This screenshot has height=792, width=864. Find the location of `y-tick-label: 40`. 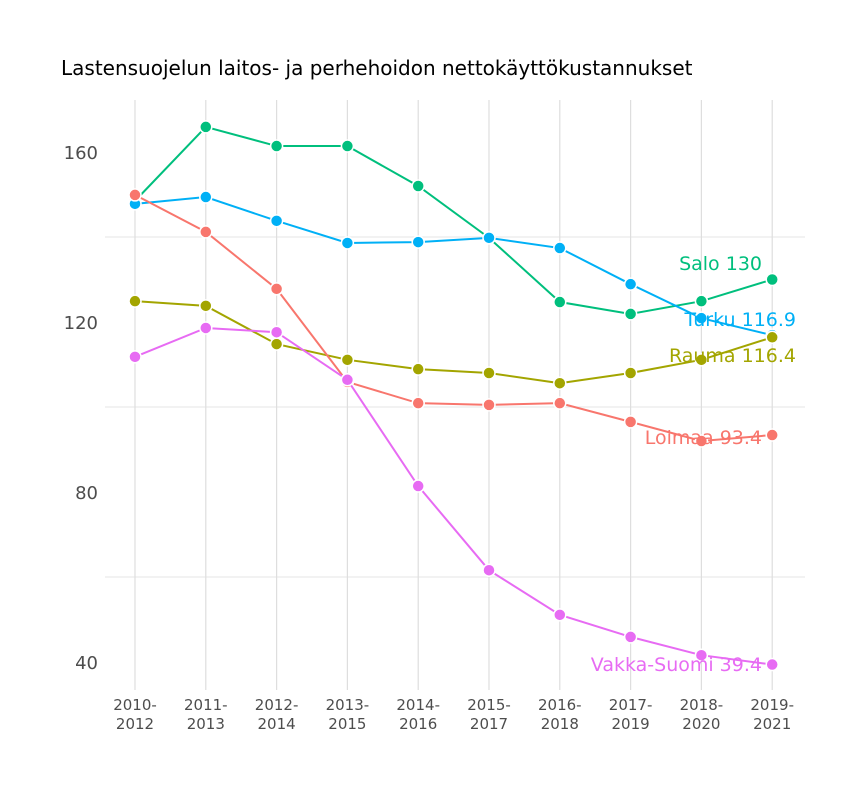

y-tick-label: 40 is located at coordinates (86, 663).